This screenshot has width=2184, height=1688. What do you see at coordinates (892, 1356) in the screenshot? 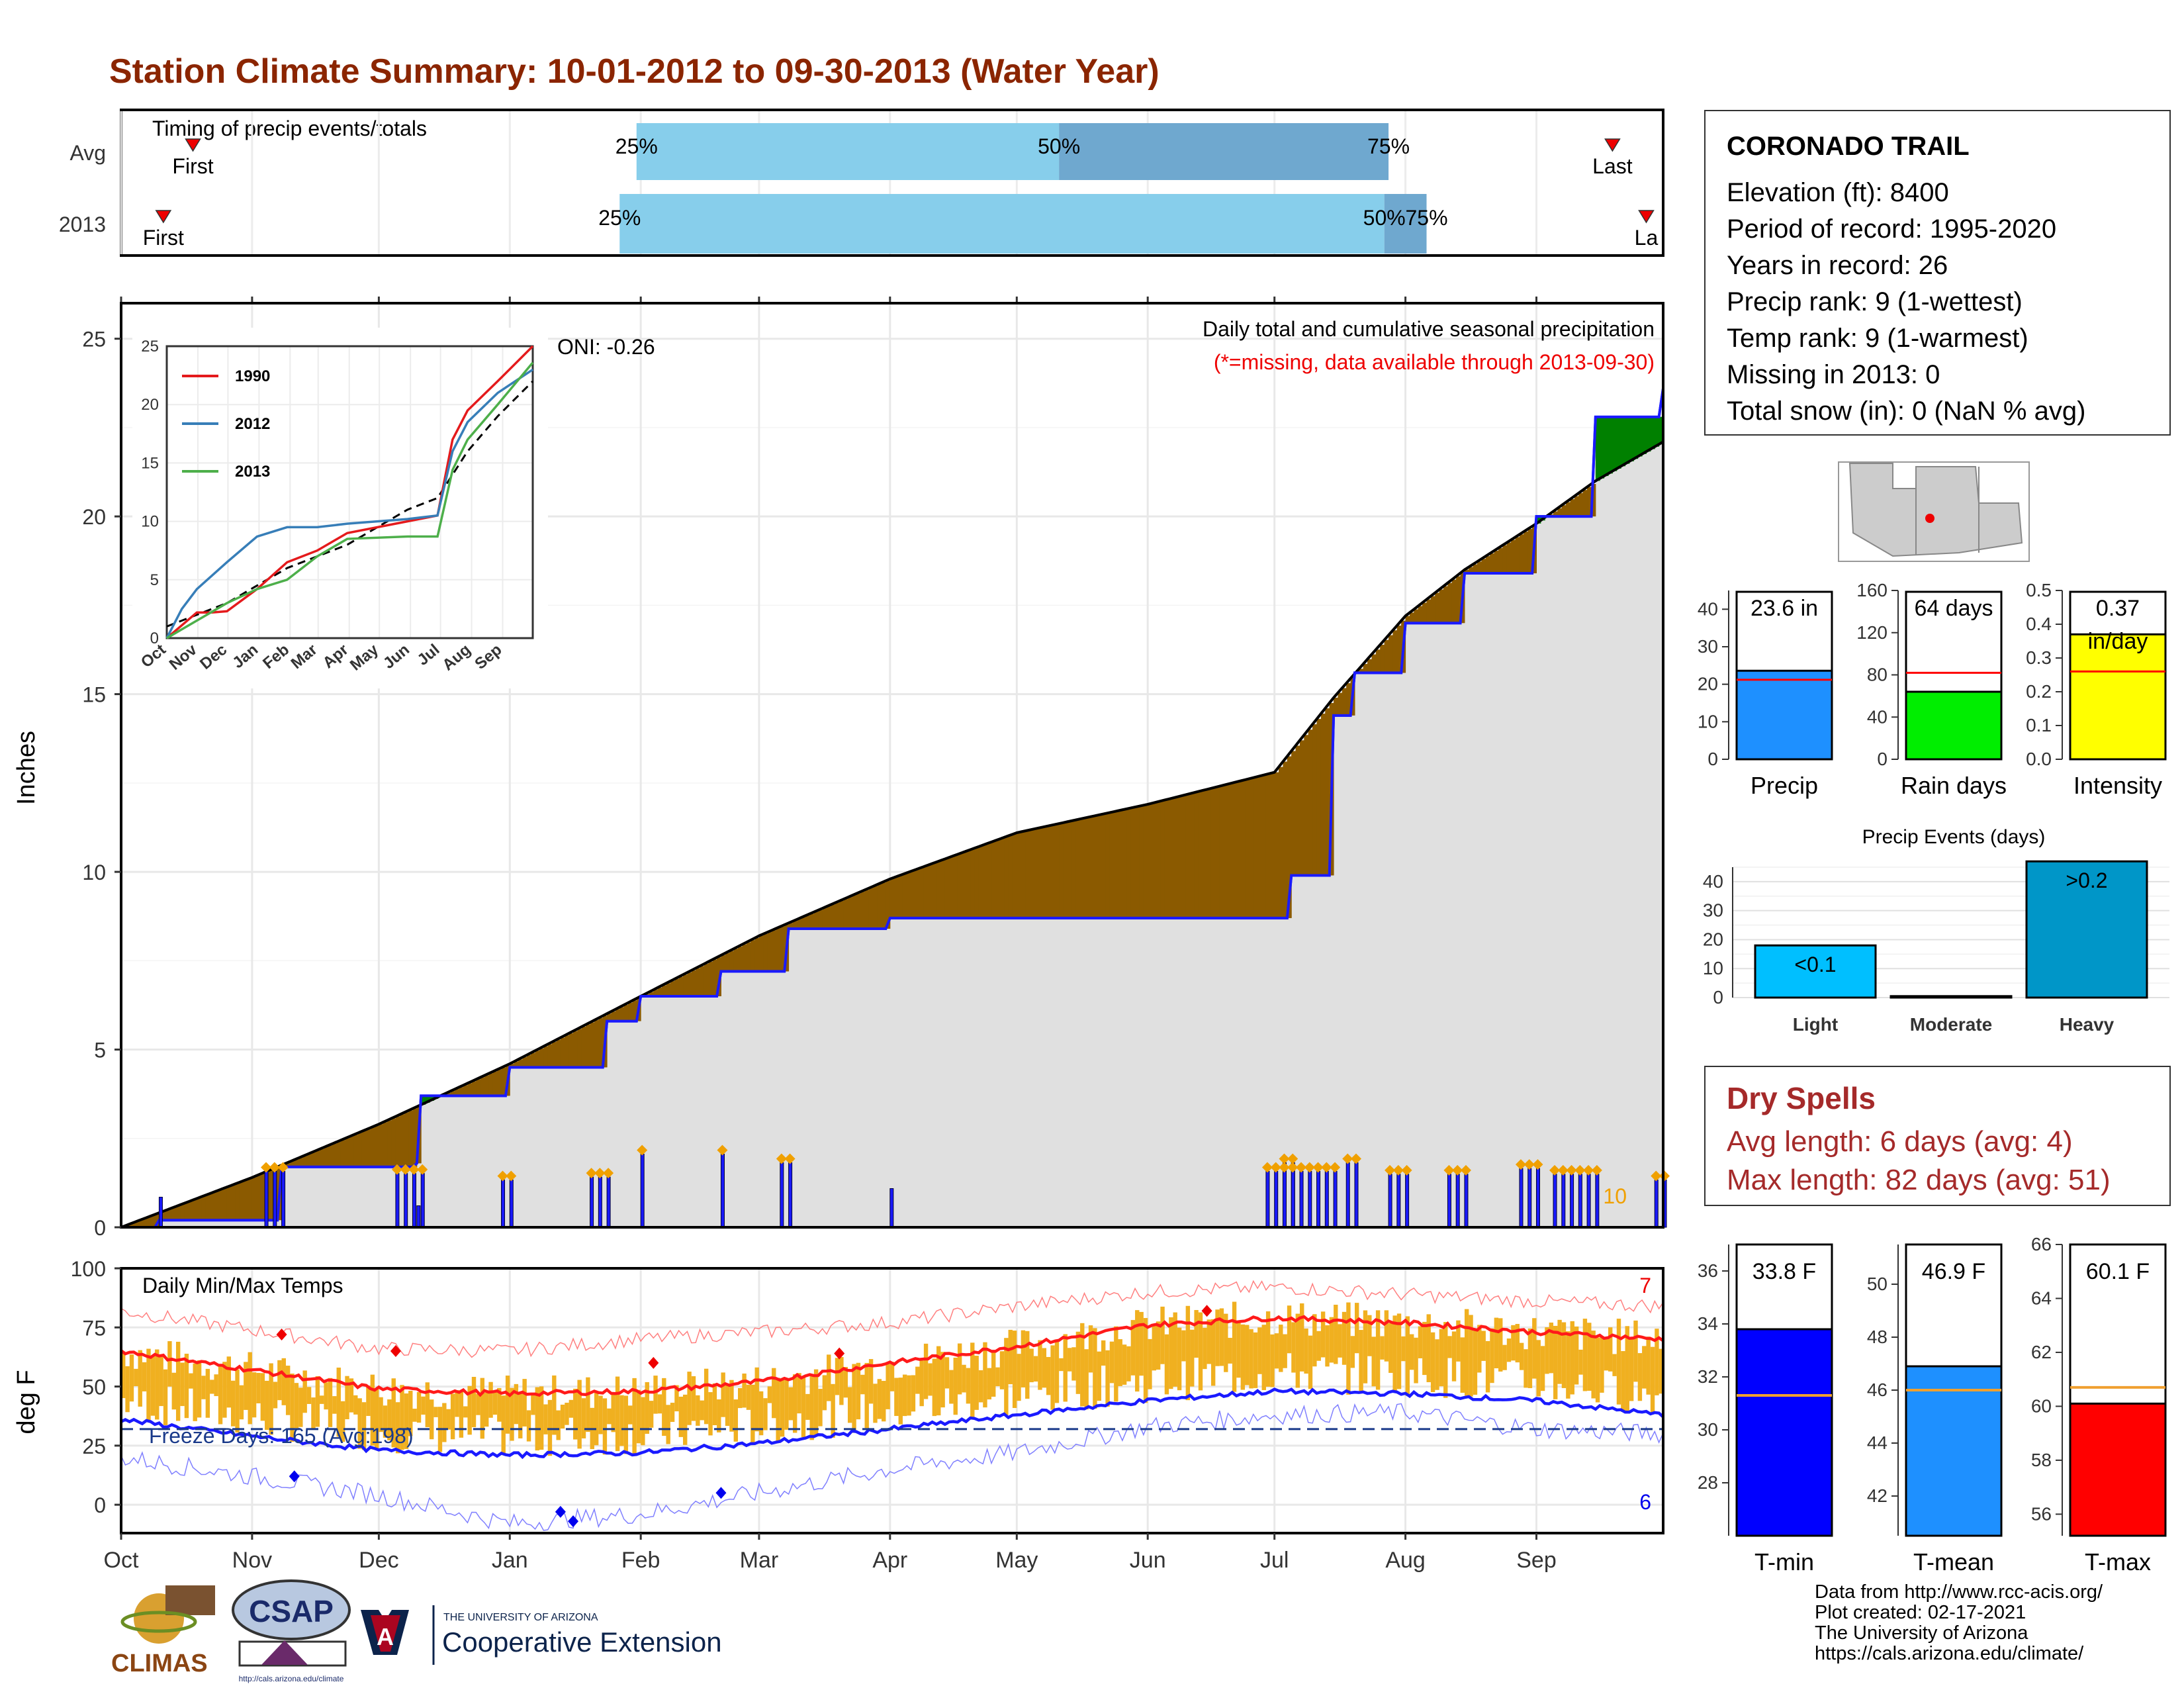
I see `average-max-line` at bounding box center [892, 1356].